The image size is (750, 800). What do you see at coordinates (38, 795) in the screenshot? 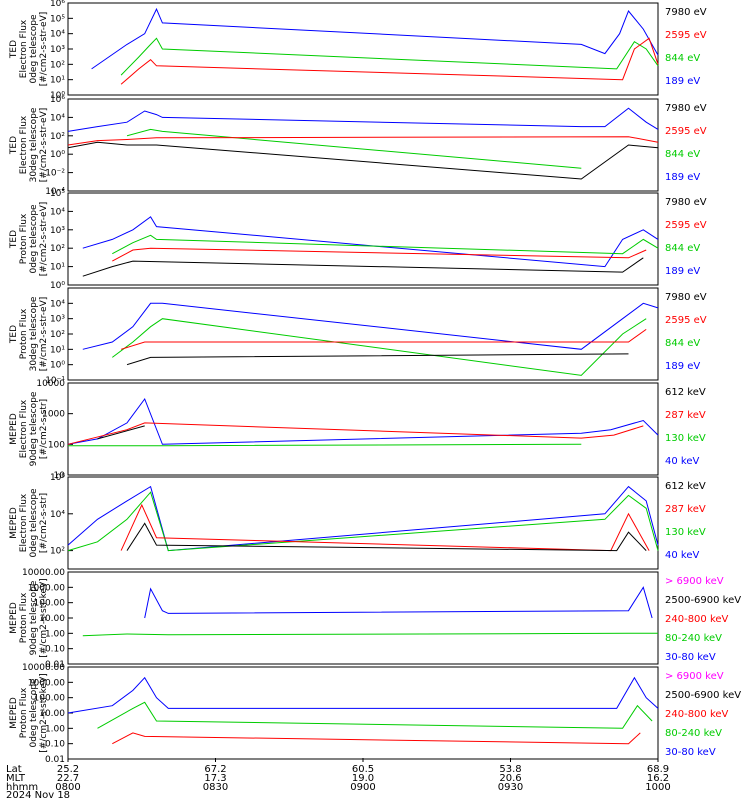
I see `footer-date: 2024 Nov 18` at bounding box center [38, 795].